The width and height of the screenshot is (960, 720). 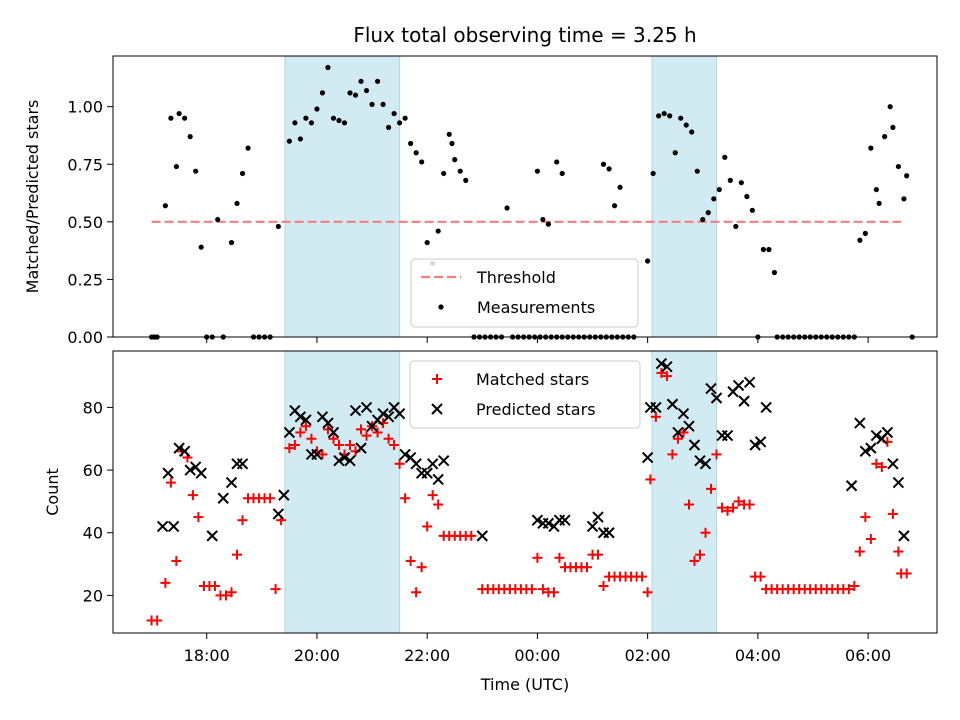 I want to click on legend-measurement-label: Measurements, so click(x=536, y=307).